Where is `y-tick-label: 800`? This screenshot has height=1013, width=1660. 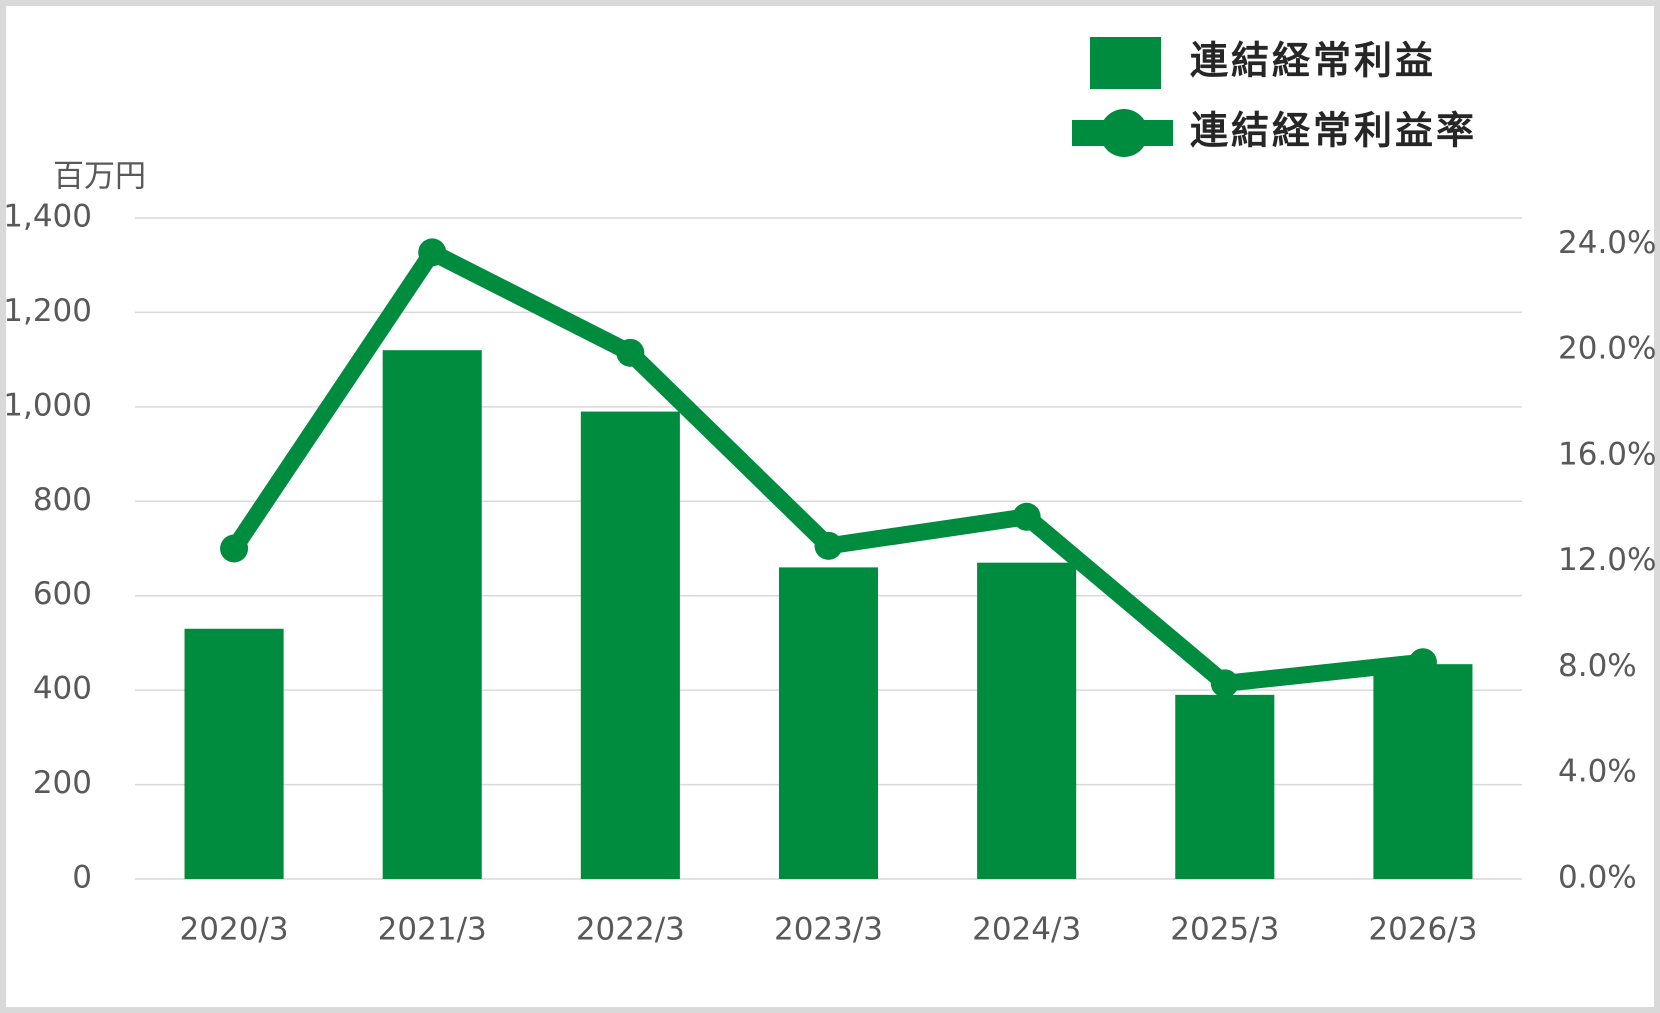 y-tick-label: 800 is located at coordinates (62, 500).